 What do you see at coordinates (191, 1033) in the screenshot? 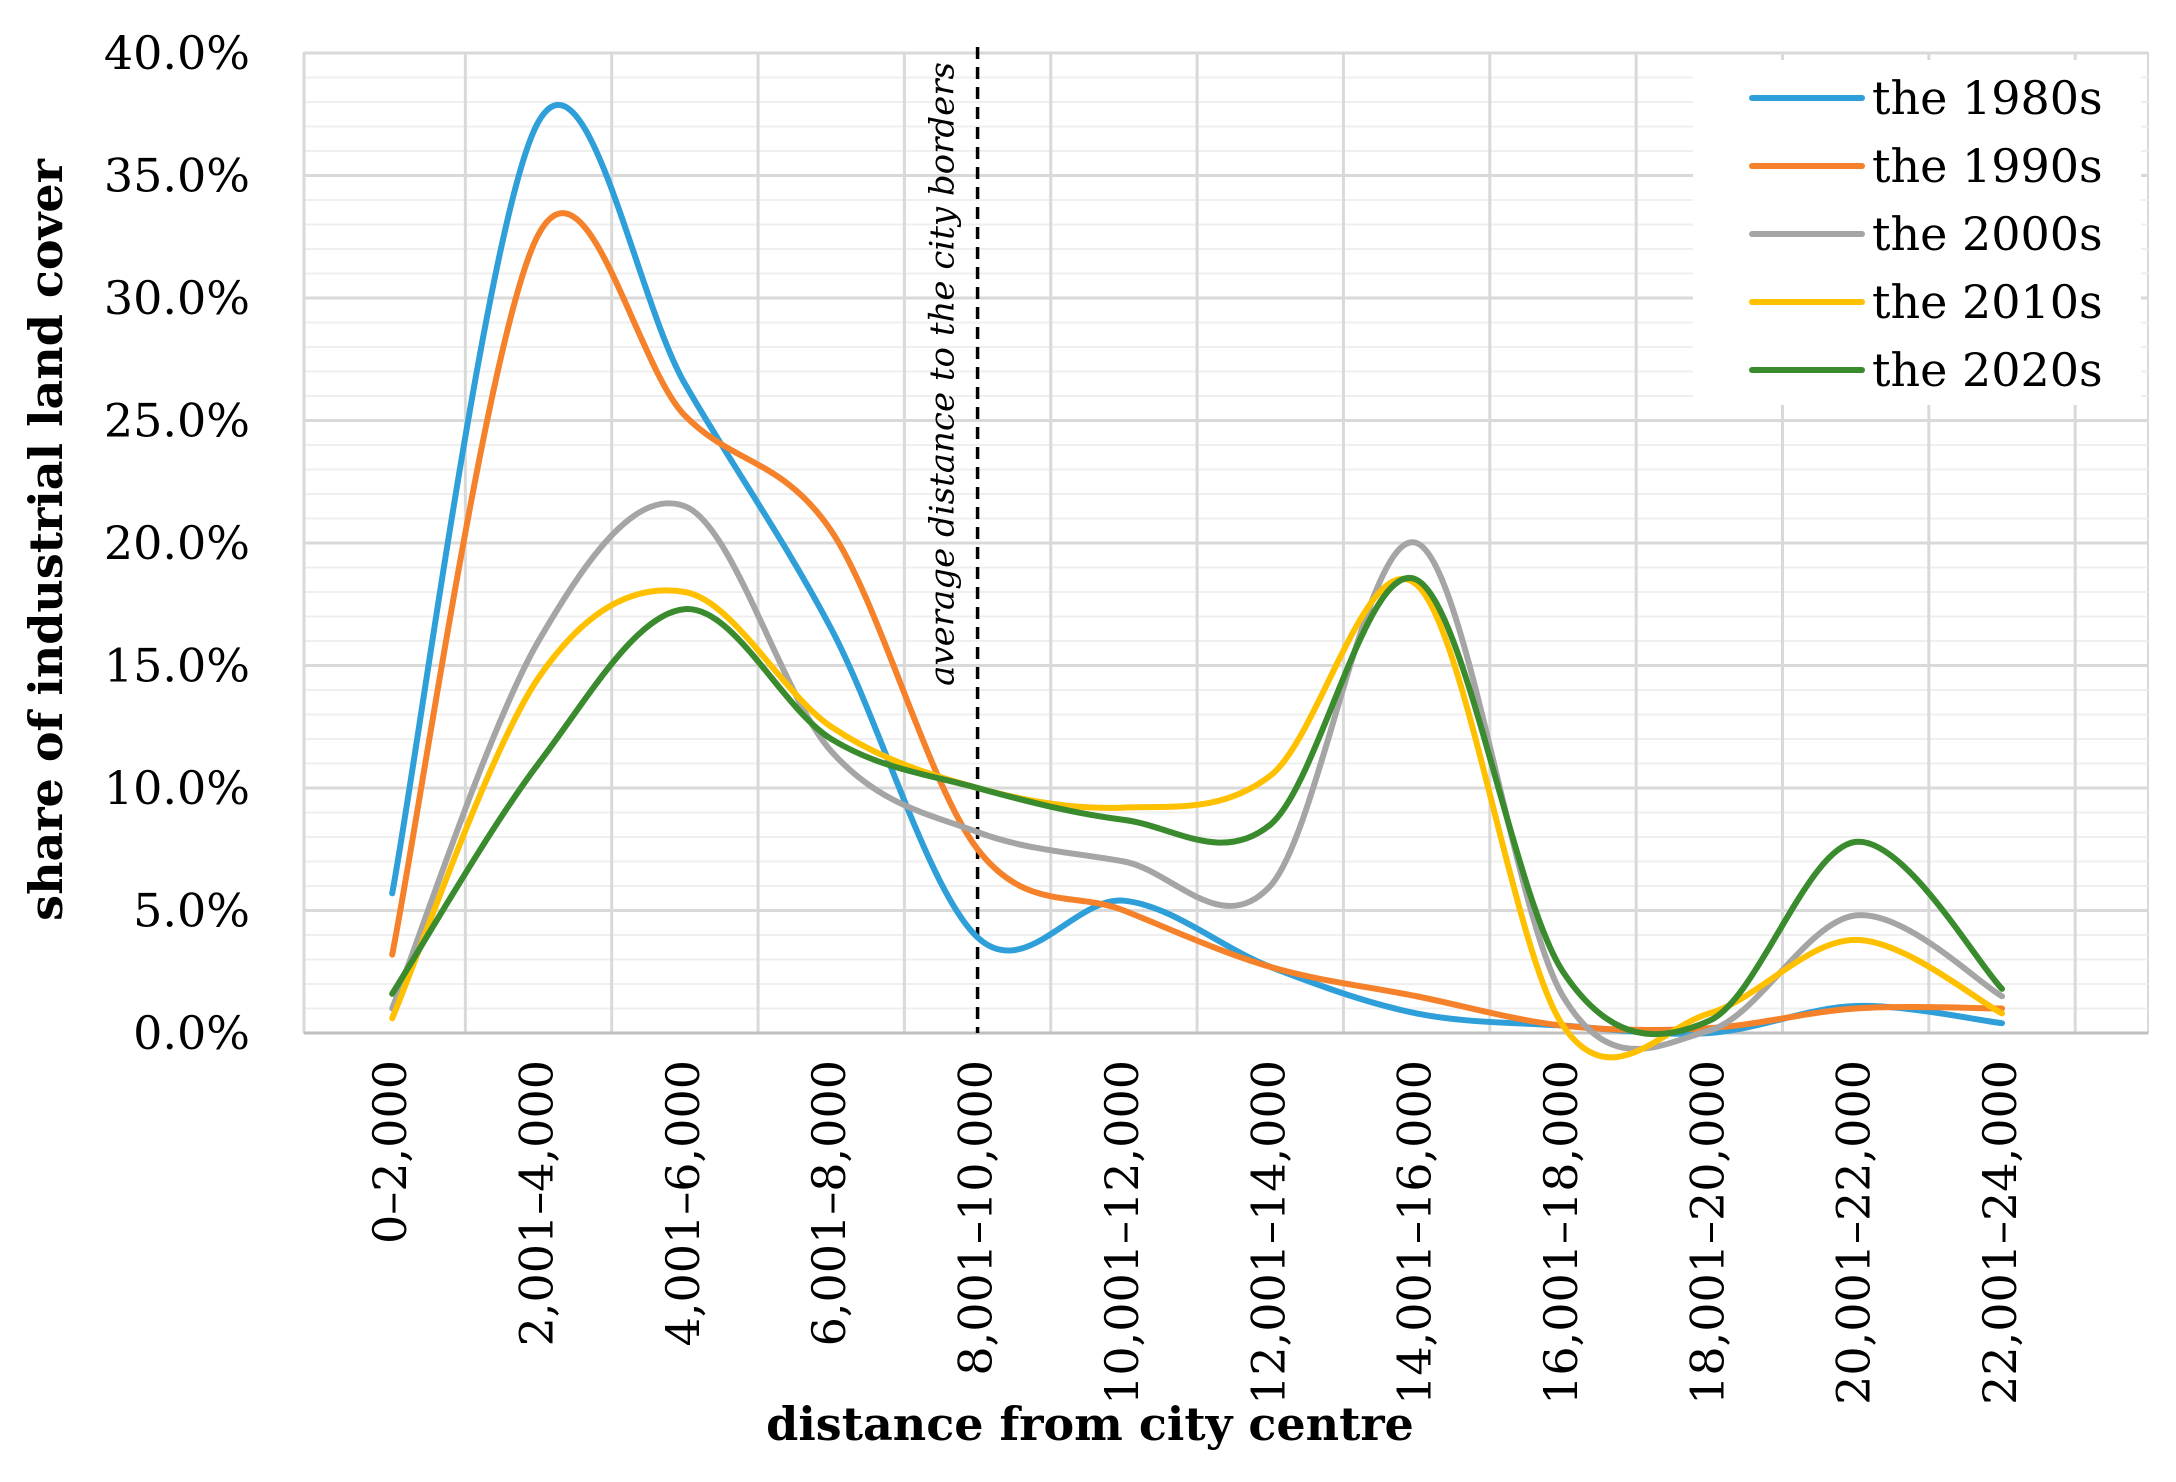
I see `y-tick-label: 0.0%` at bounding box center [191, 1033].